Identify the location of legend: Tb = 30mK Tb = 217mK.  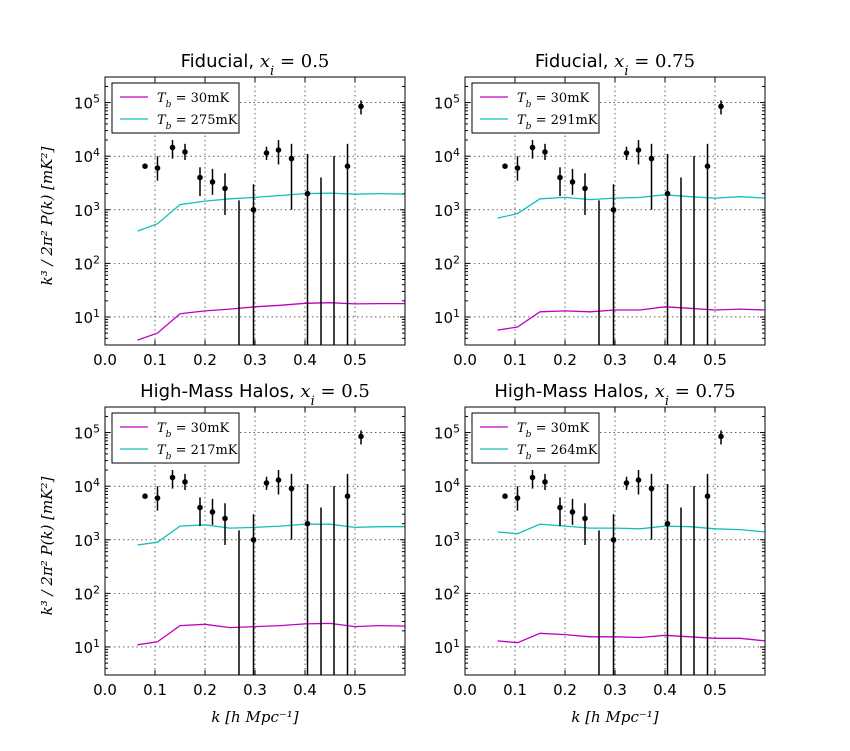
(175, 438).